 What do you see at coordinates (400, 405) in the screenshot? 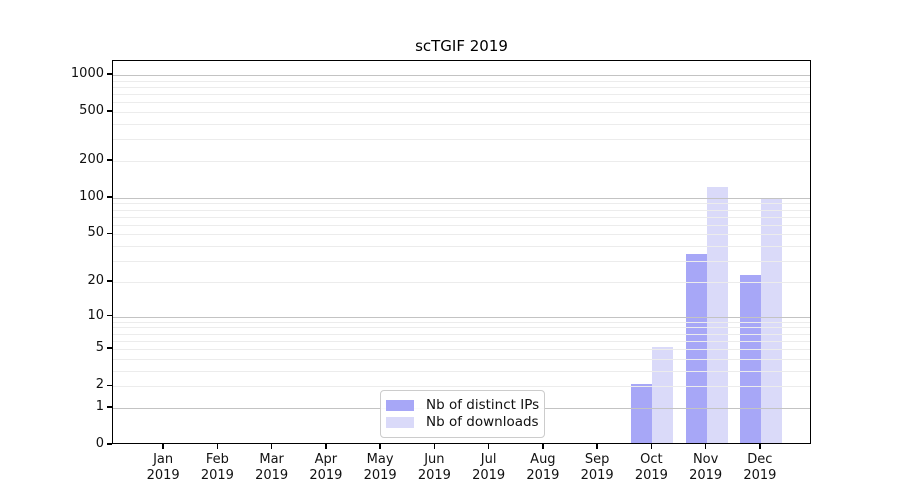
I see `legend-swatch-distinct-ips` at bounding box center [400, 405].